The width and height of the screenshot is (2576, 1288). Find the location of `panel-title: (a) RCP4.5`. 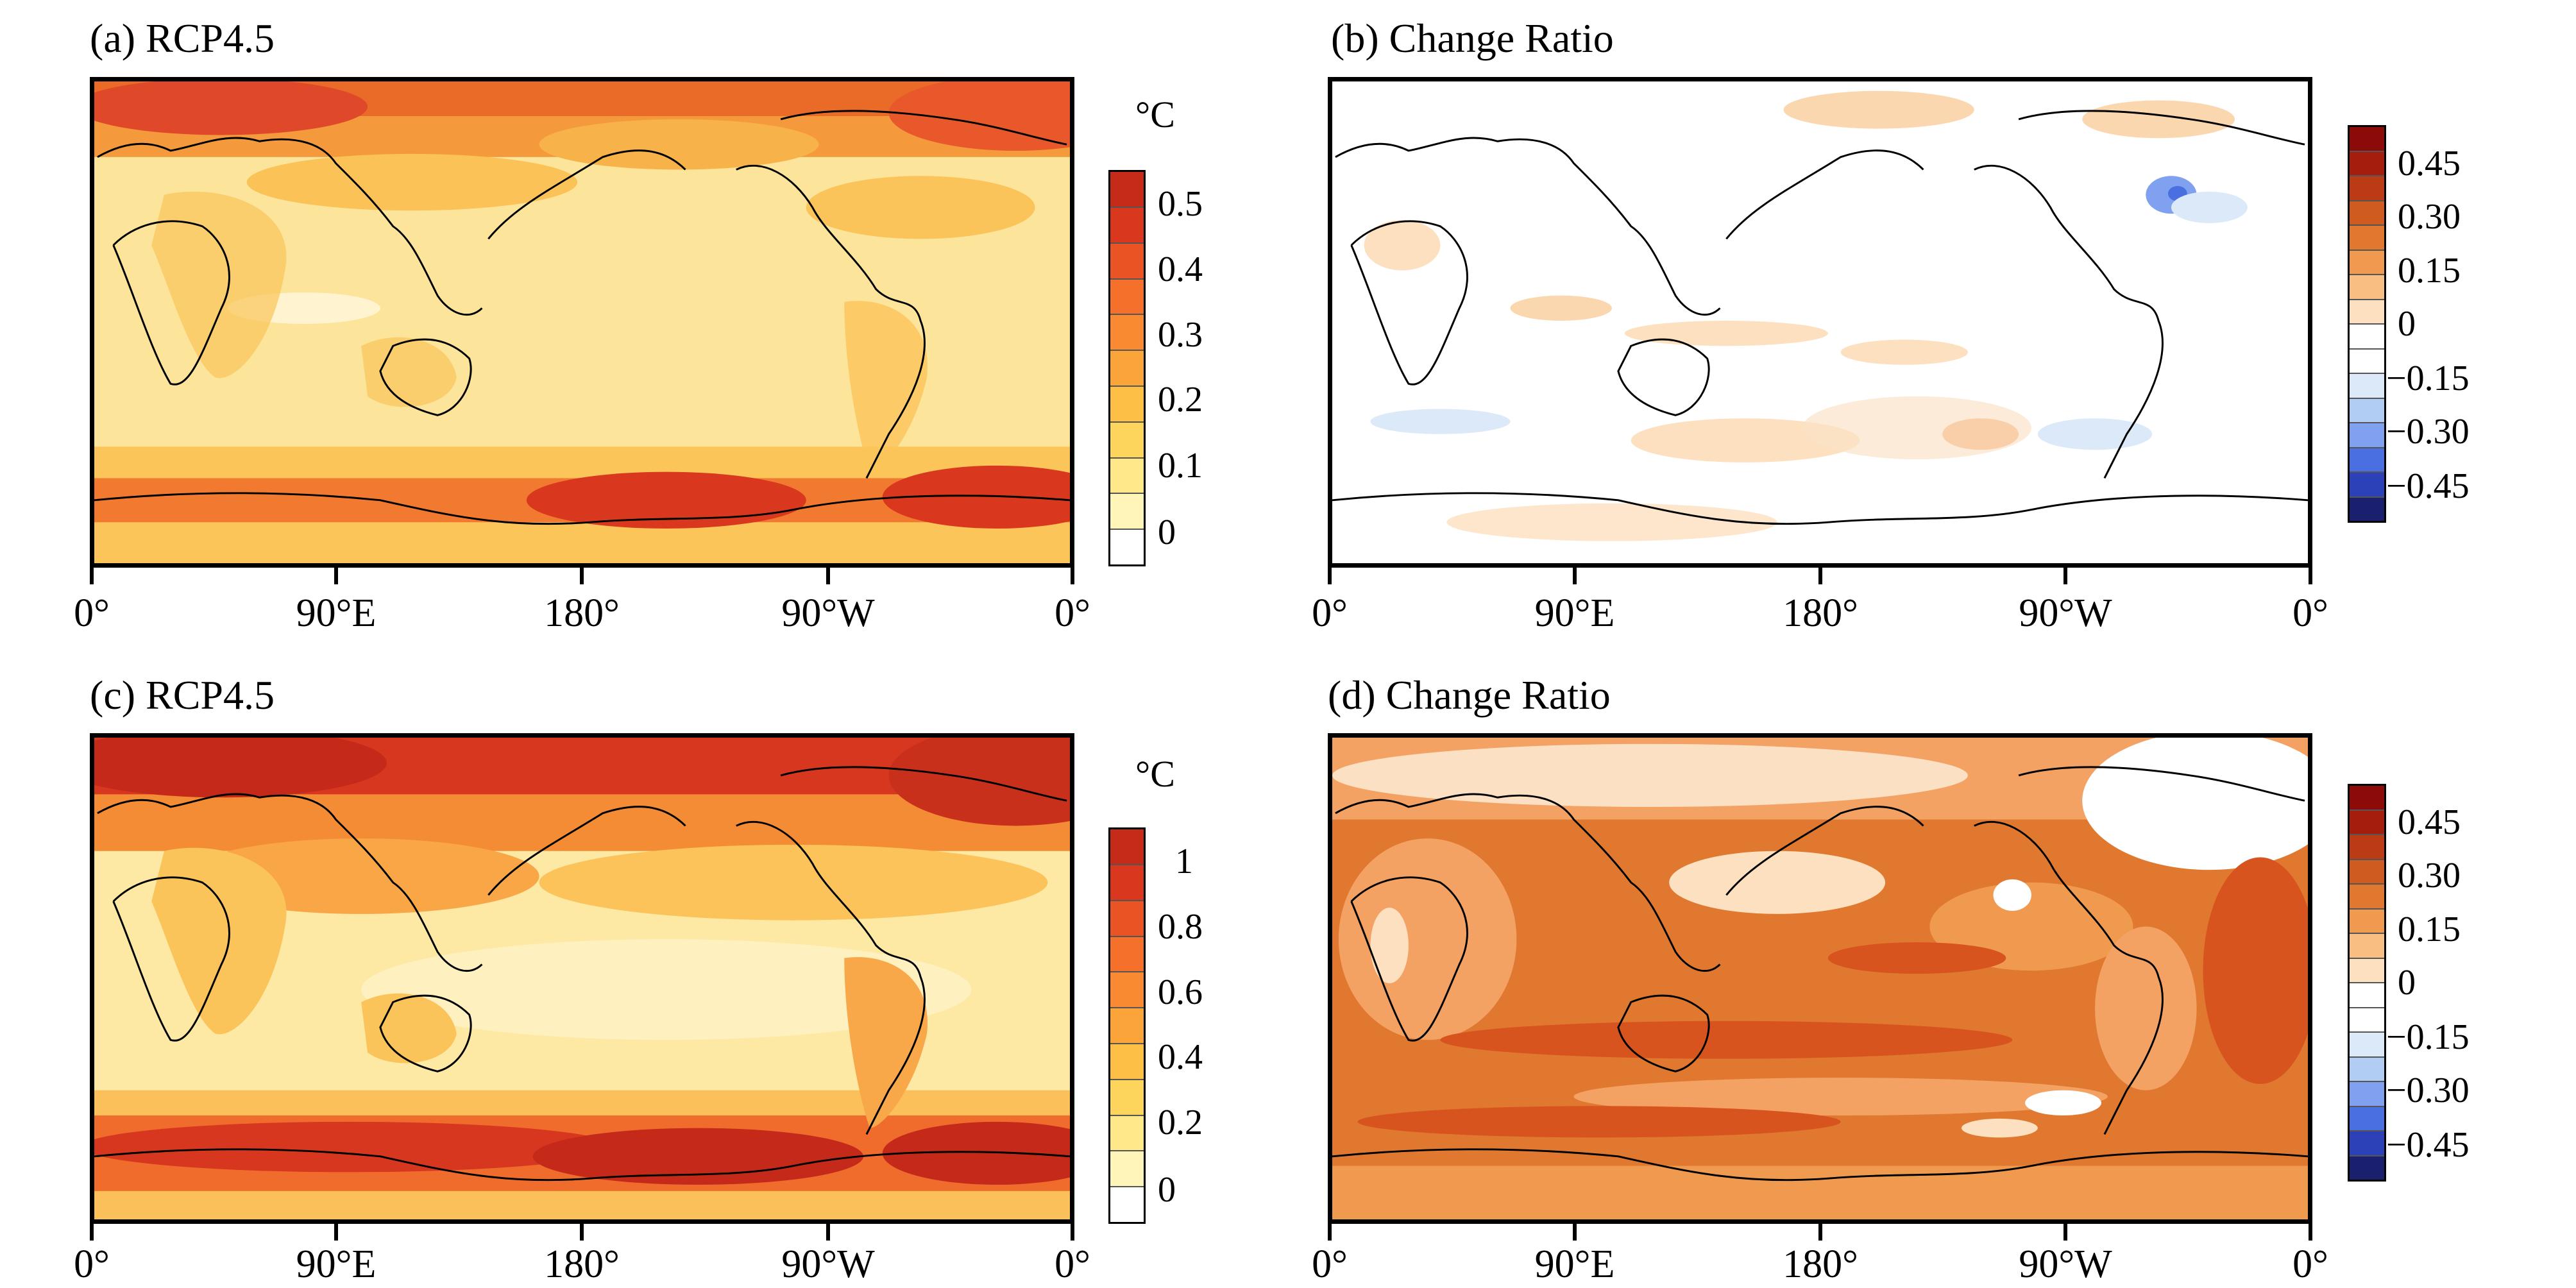

panel-title: (a) RCP4.5 is located at coordinates (182, 38).